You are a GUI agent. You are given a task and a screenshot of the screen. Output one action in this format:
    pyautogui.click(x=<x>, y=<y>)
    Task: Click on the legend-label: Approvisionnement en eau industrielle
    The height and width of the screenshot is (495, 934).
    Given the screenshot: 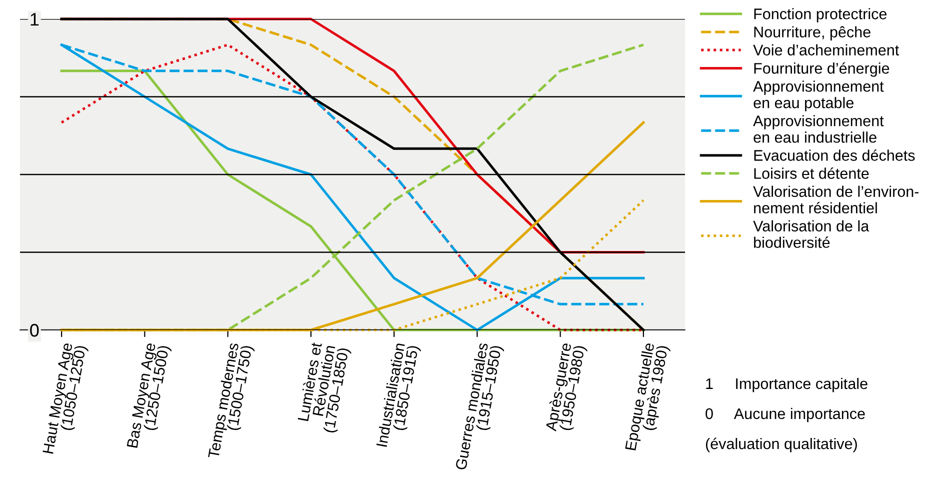 What is the action you would take?
    pyautogui.click(x=818, y=129)
    